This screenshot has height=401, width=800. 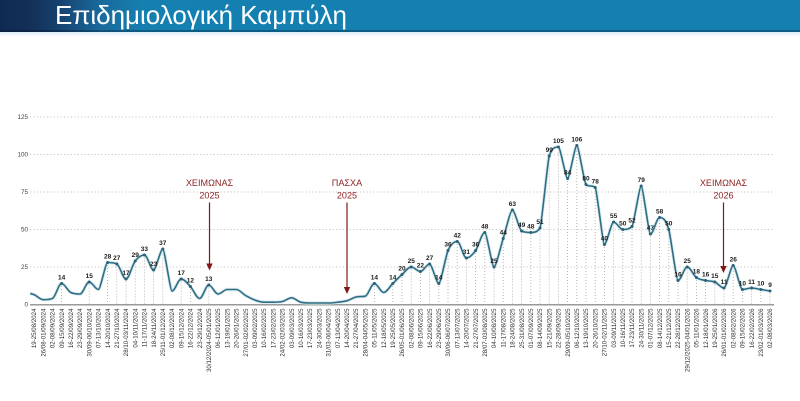 I want to click on svg-text: 19-25/08/2024, so click(x=34, y=328).